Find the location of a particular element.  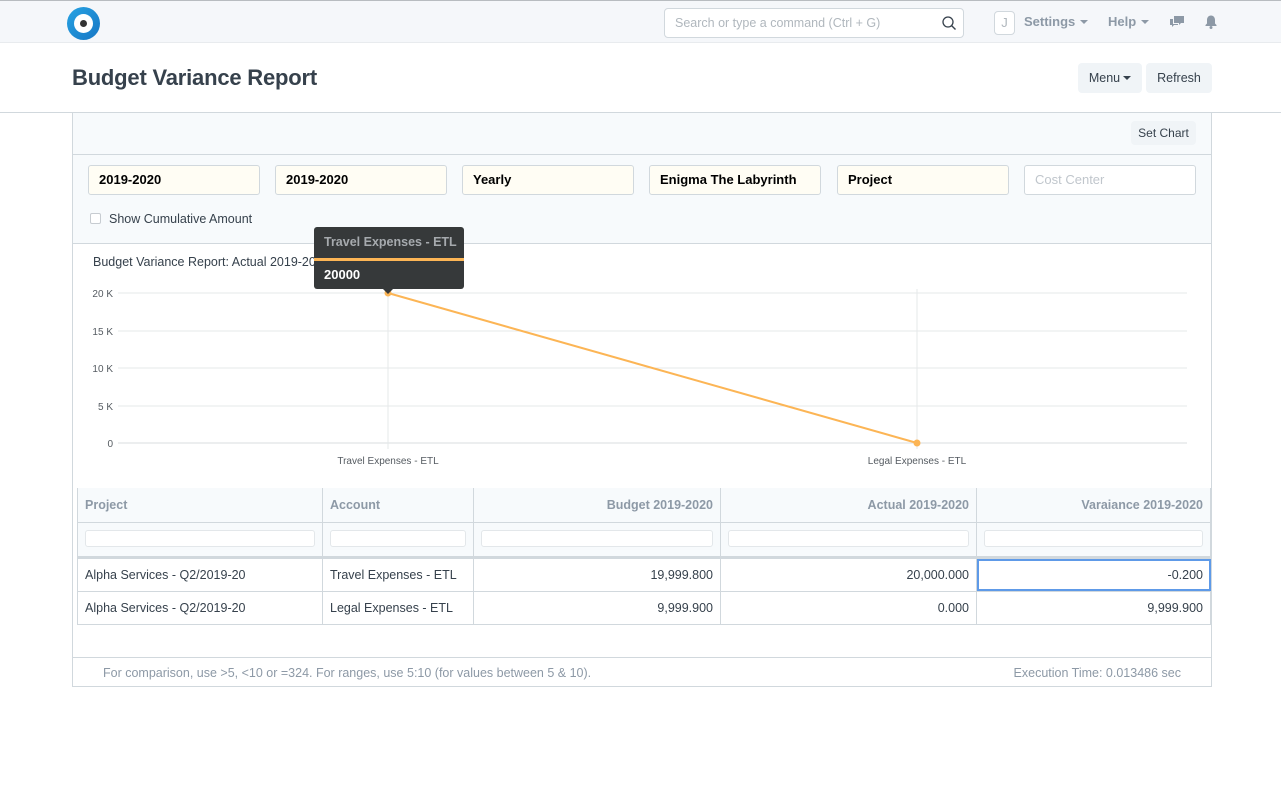

cell-account: Legal Expenses - ETL is located at coordinates (398, 608).